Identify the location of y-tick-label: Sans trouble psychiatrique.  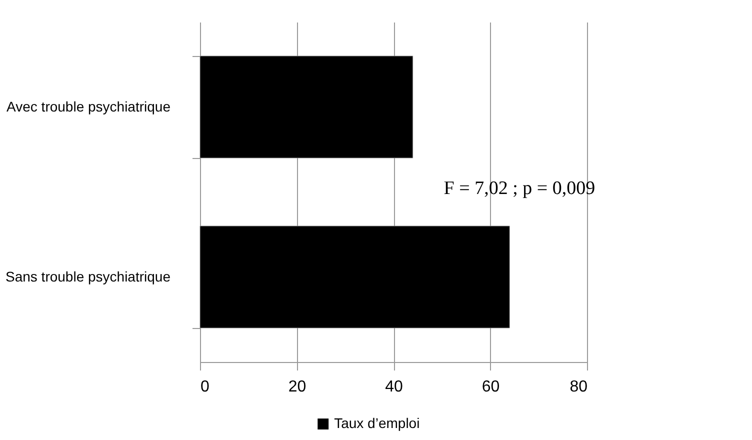
(88, 276).